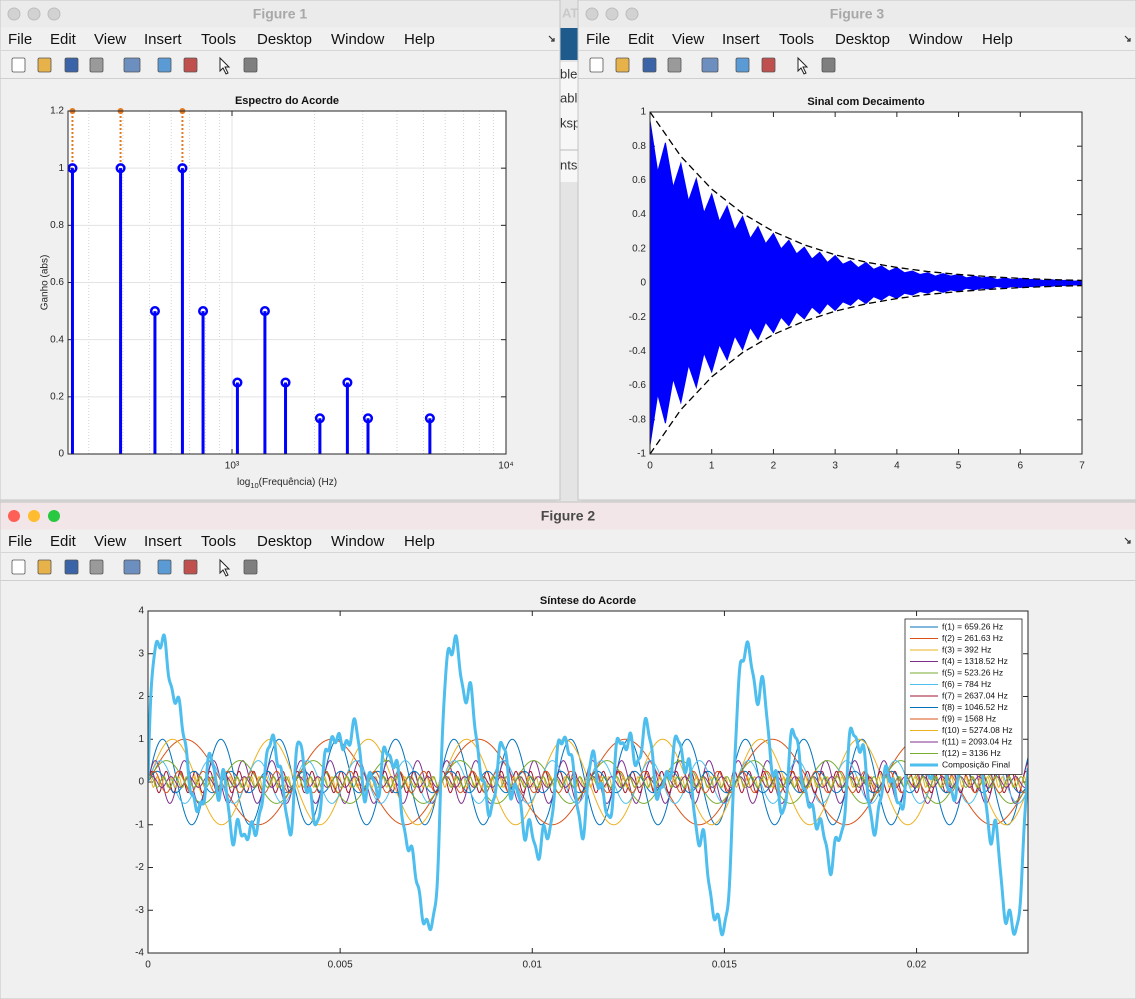 Image resolution: width=1136 pixels, height=999 pixels. What do you see at coordinates (857, 14) in the screenshot?
I see `window-title: Figure 3` at bounding box center [857, 14].